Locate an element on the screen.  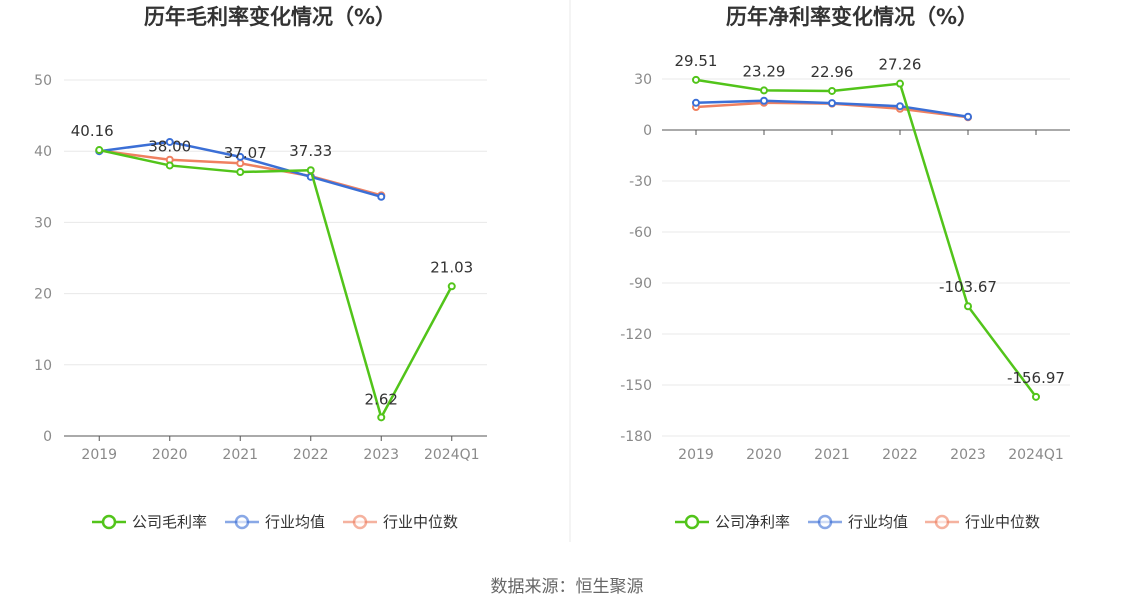
chart-title: 历年毛利率变化情况（%） is located at coordinates (270, 17).